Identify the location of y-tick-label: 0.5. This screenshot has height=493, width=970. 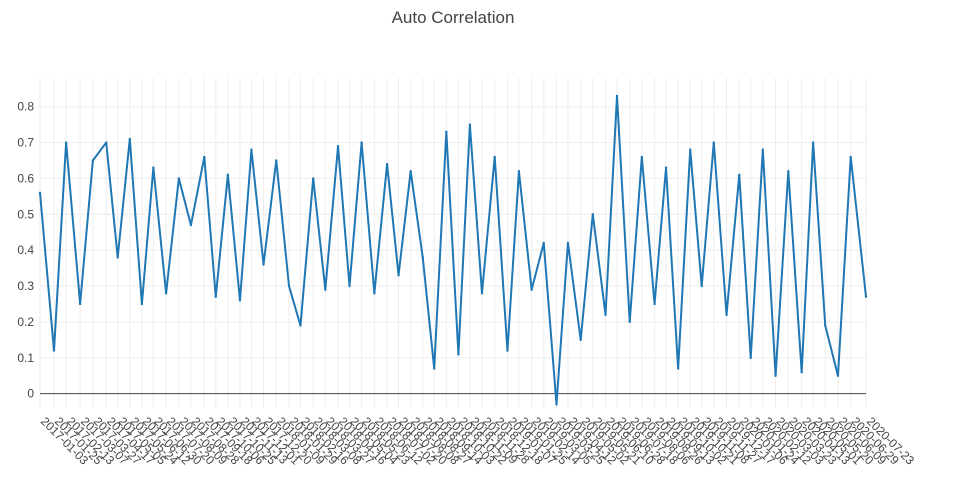
(25, 214).